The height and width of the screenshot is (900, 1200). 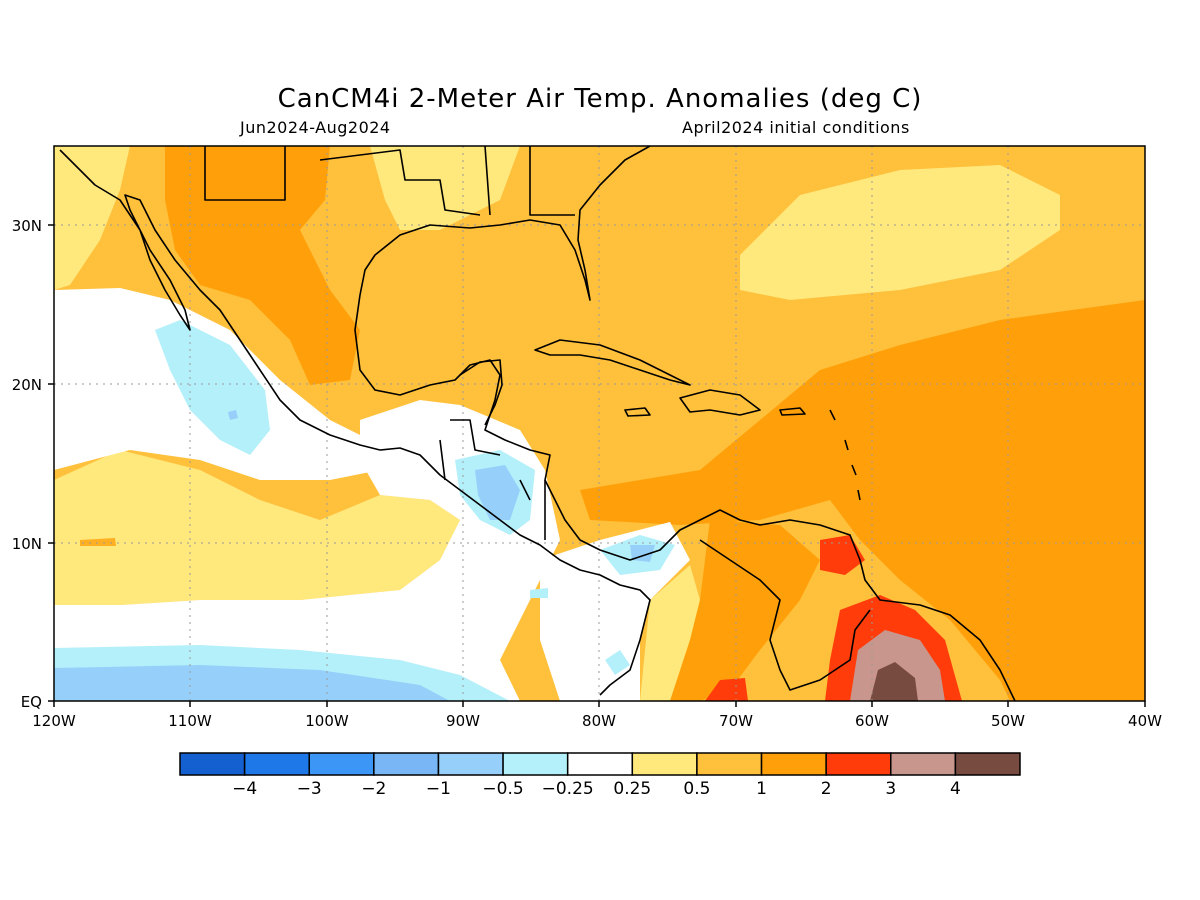 I want to click on forecast-period: Jun2024-Aug2024, so click(x=315, y=127).